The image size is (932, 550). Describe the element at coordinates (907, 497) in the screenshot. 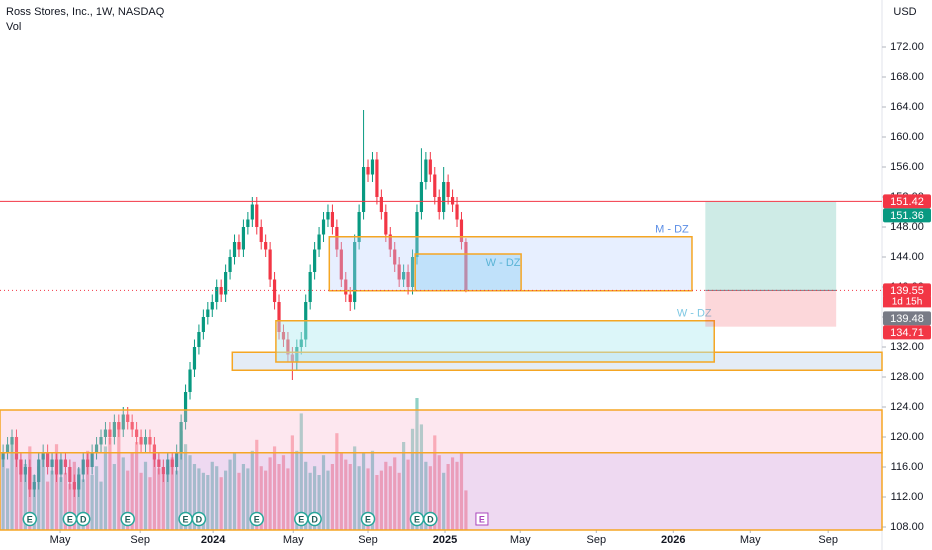

I see `y-tick-label: 112.00` at that location.